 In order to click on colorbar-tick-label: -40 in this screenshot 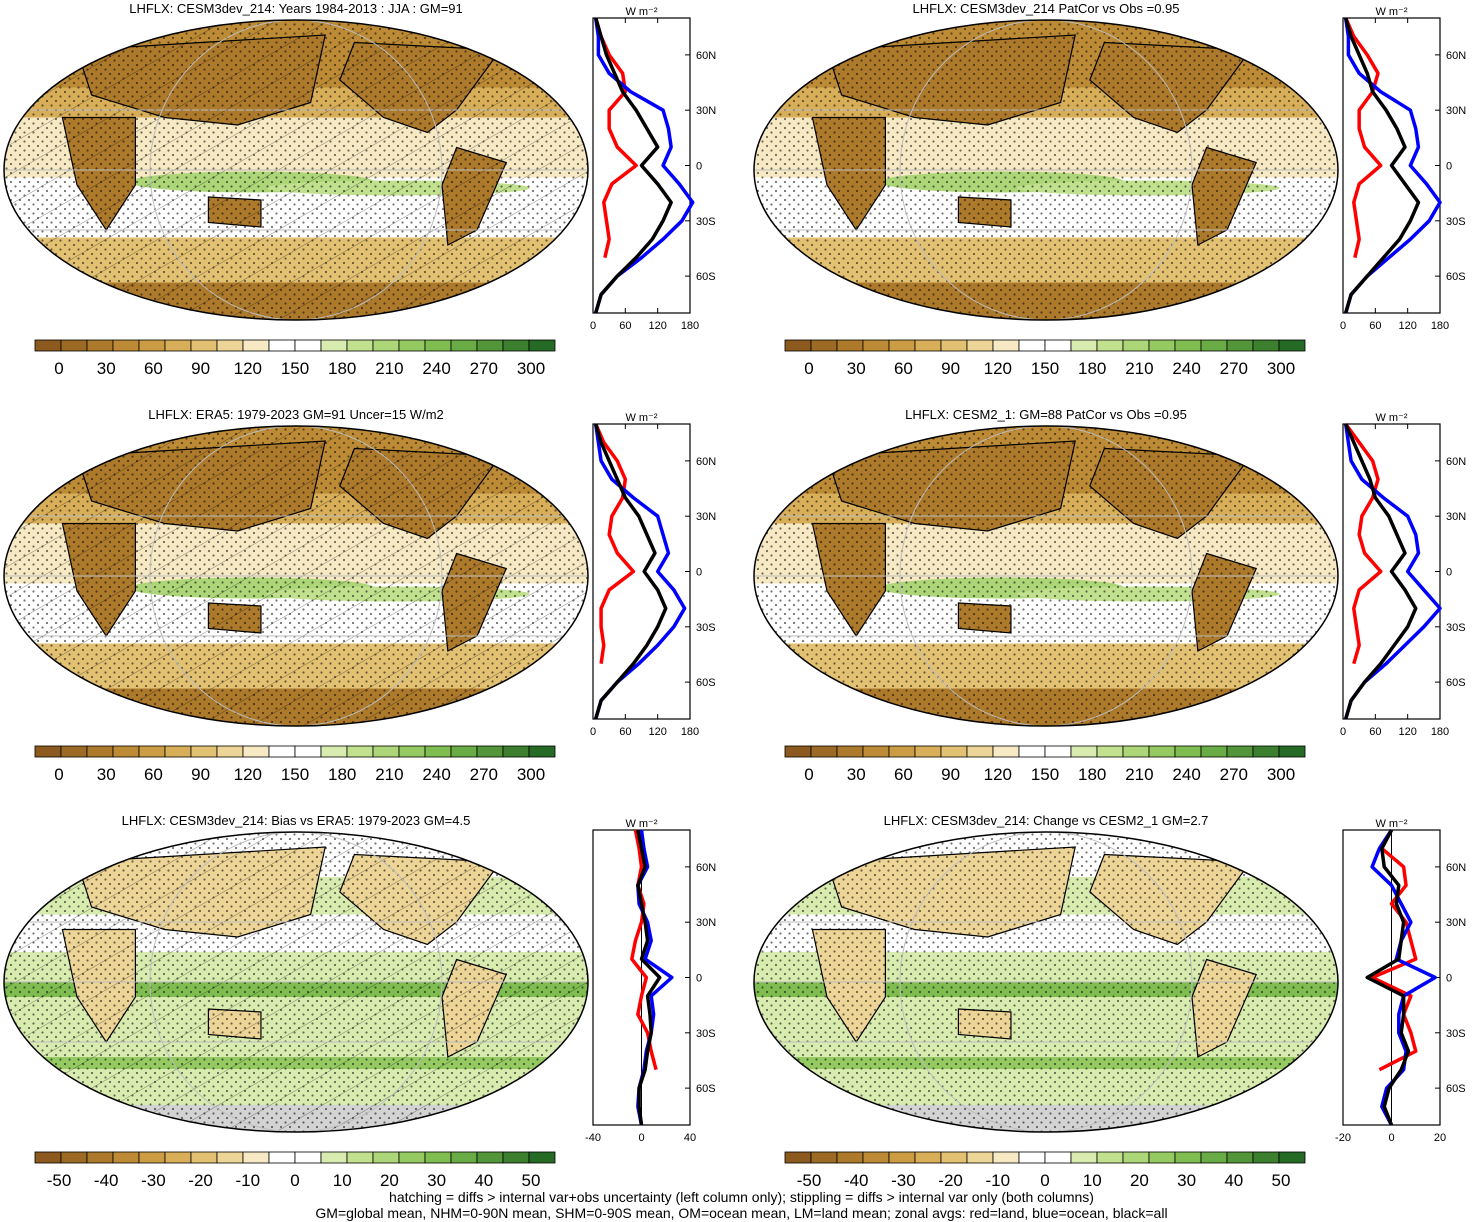, I will do `click(856, 1180)`.